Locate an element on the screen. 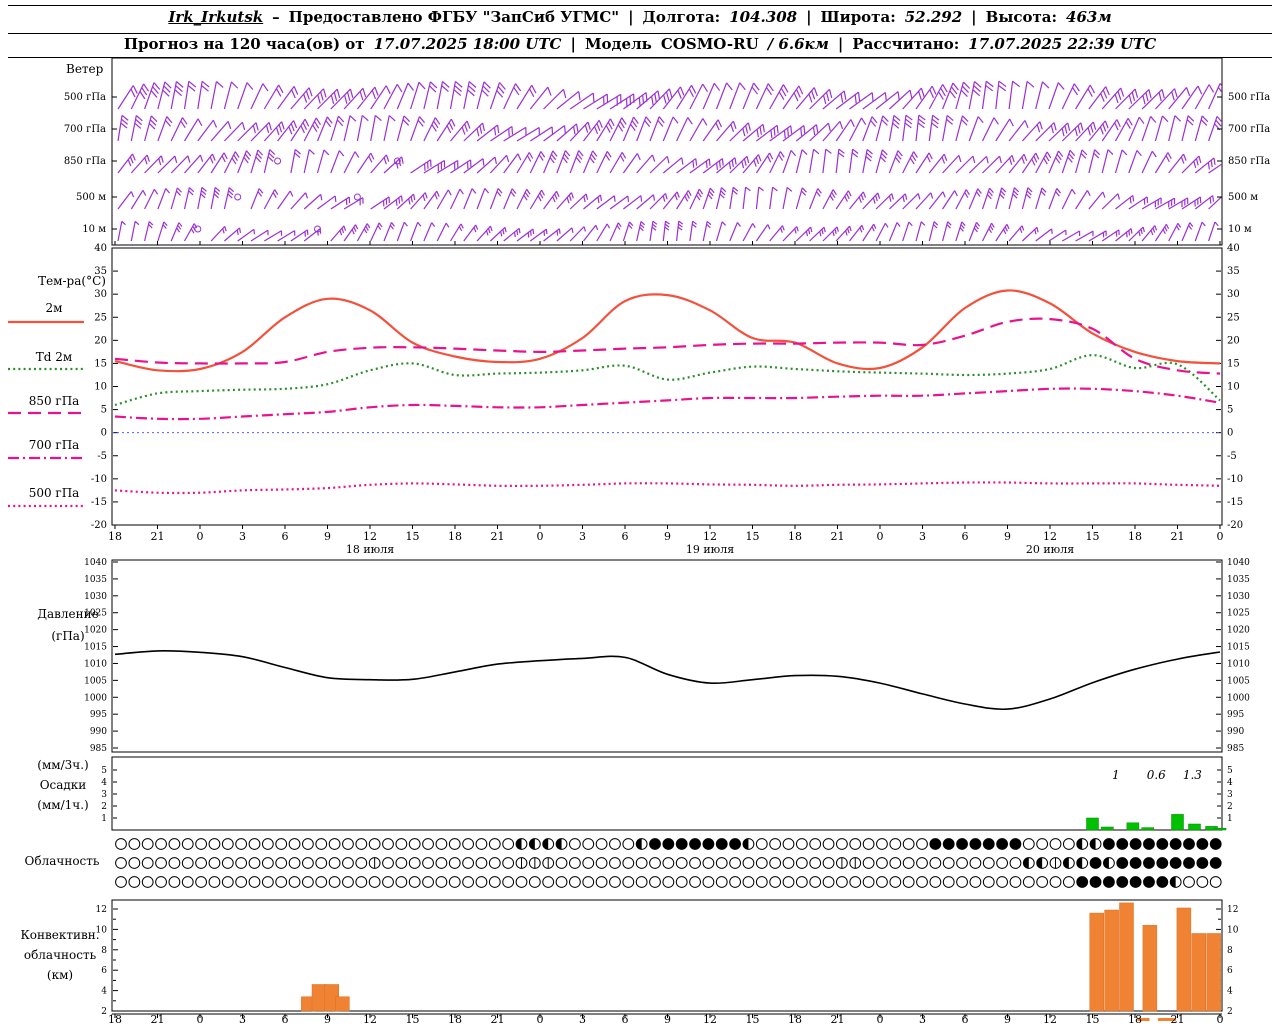 The width and height of the screenshot is (1280, 1024). wind-barbs is located at coordinates (669, 161).